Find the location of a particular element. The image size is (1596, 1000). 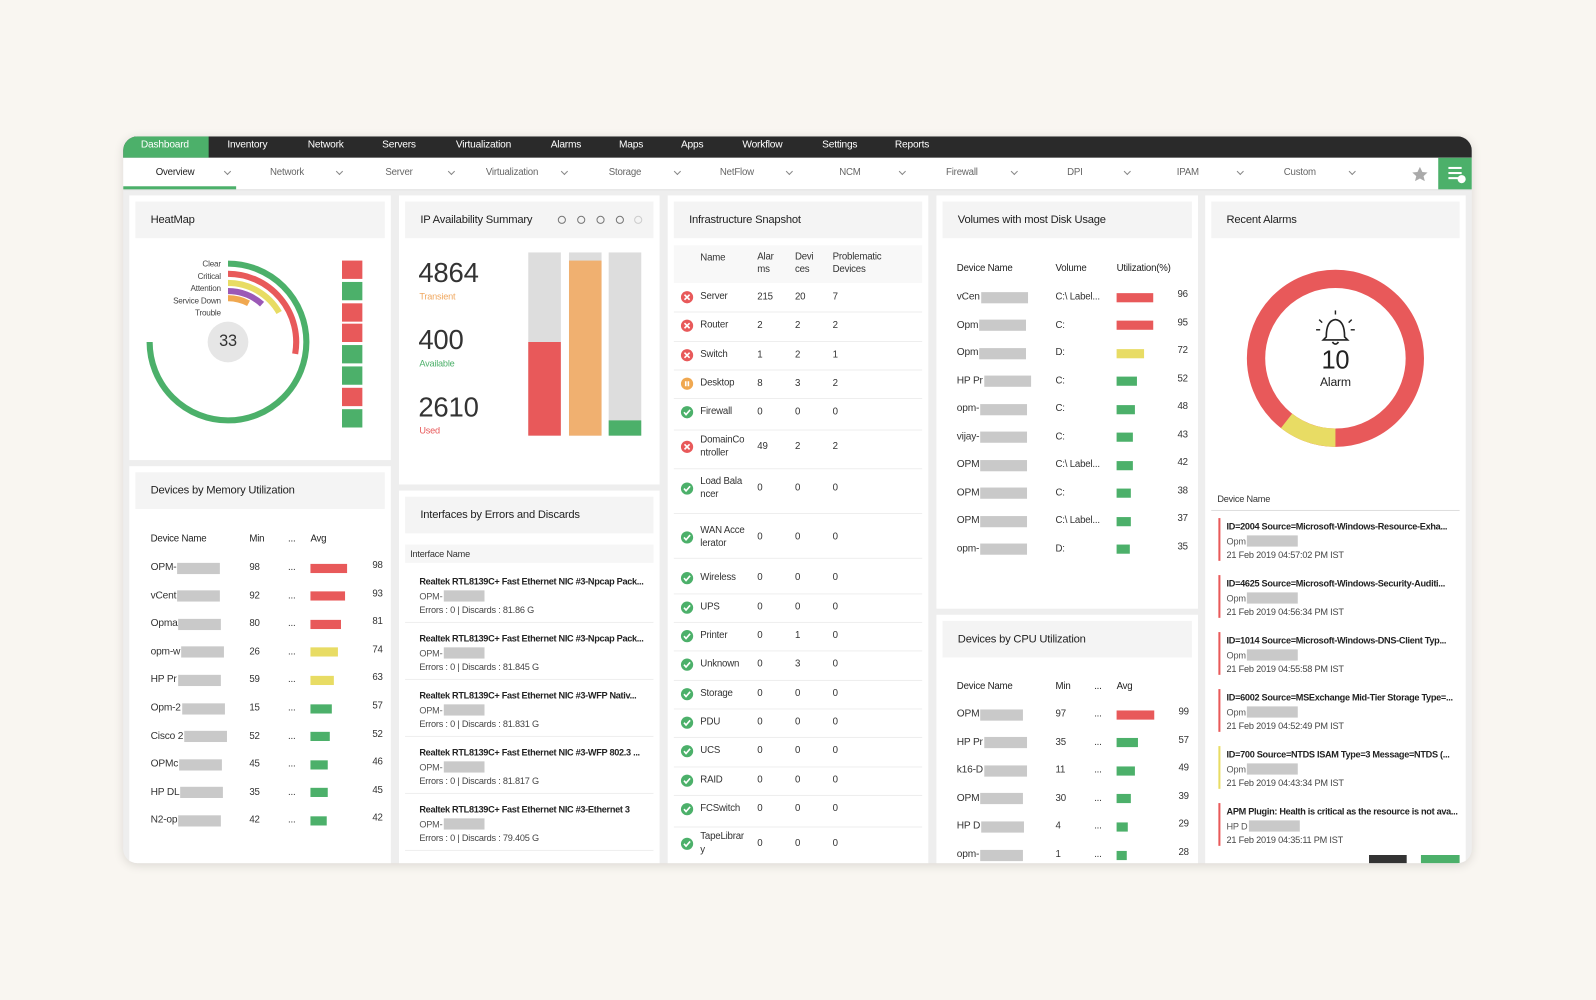

alarm-severity-bar is located at coordinates (1219, 653).